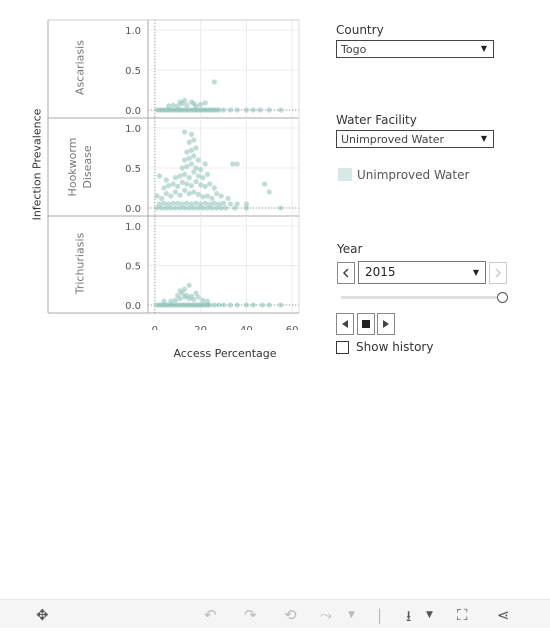  I want to click on year-slider-handle, so click(502, 297).